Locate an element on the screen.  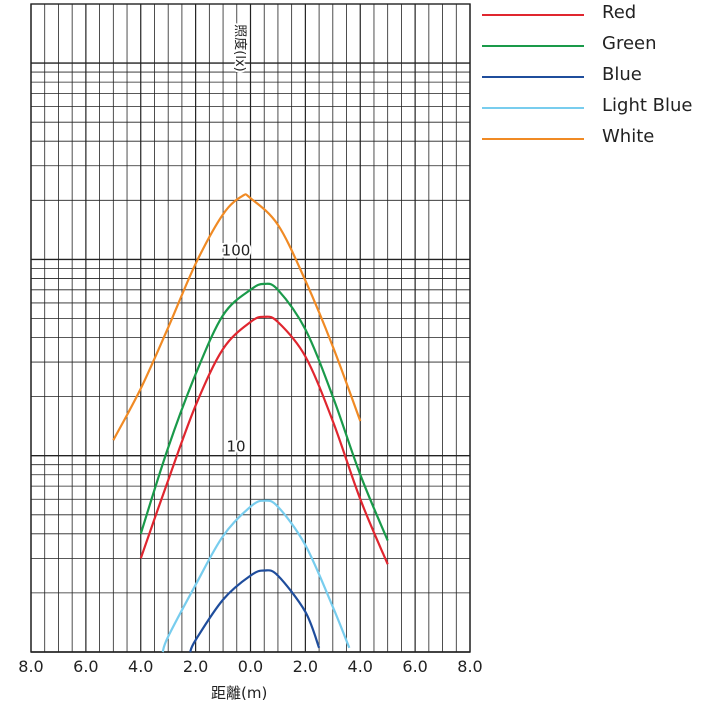
x-axis-label: 距離(m) is located at coordinates (239, 693).